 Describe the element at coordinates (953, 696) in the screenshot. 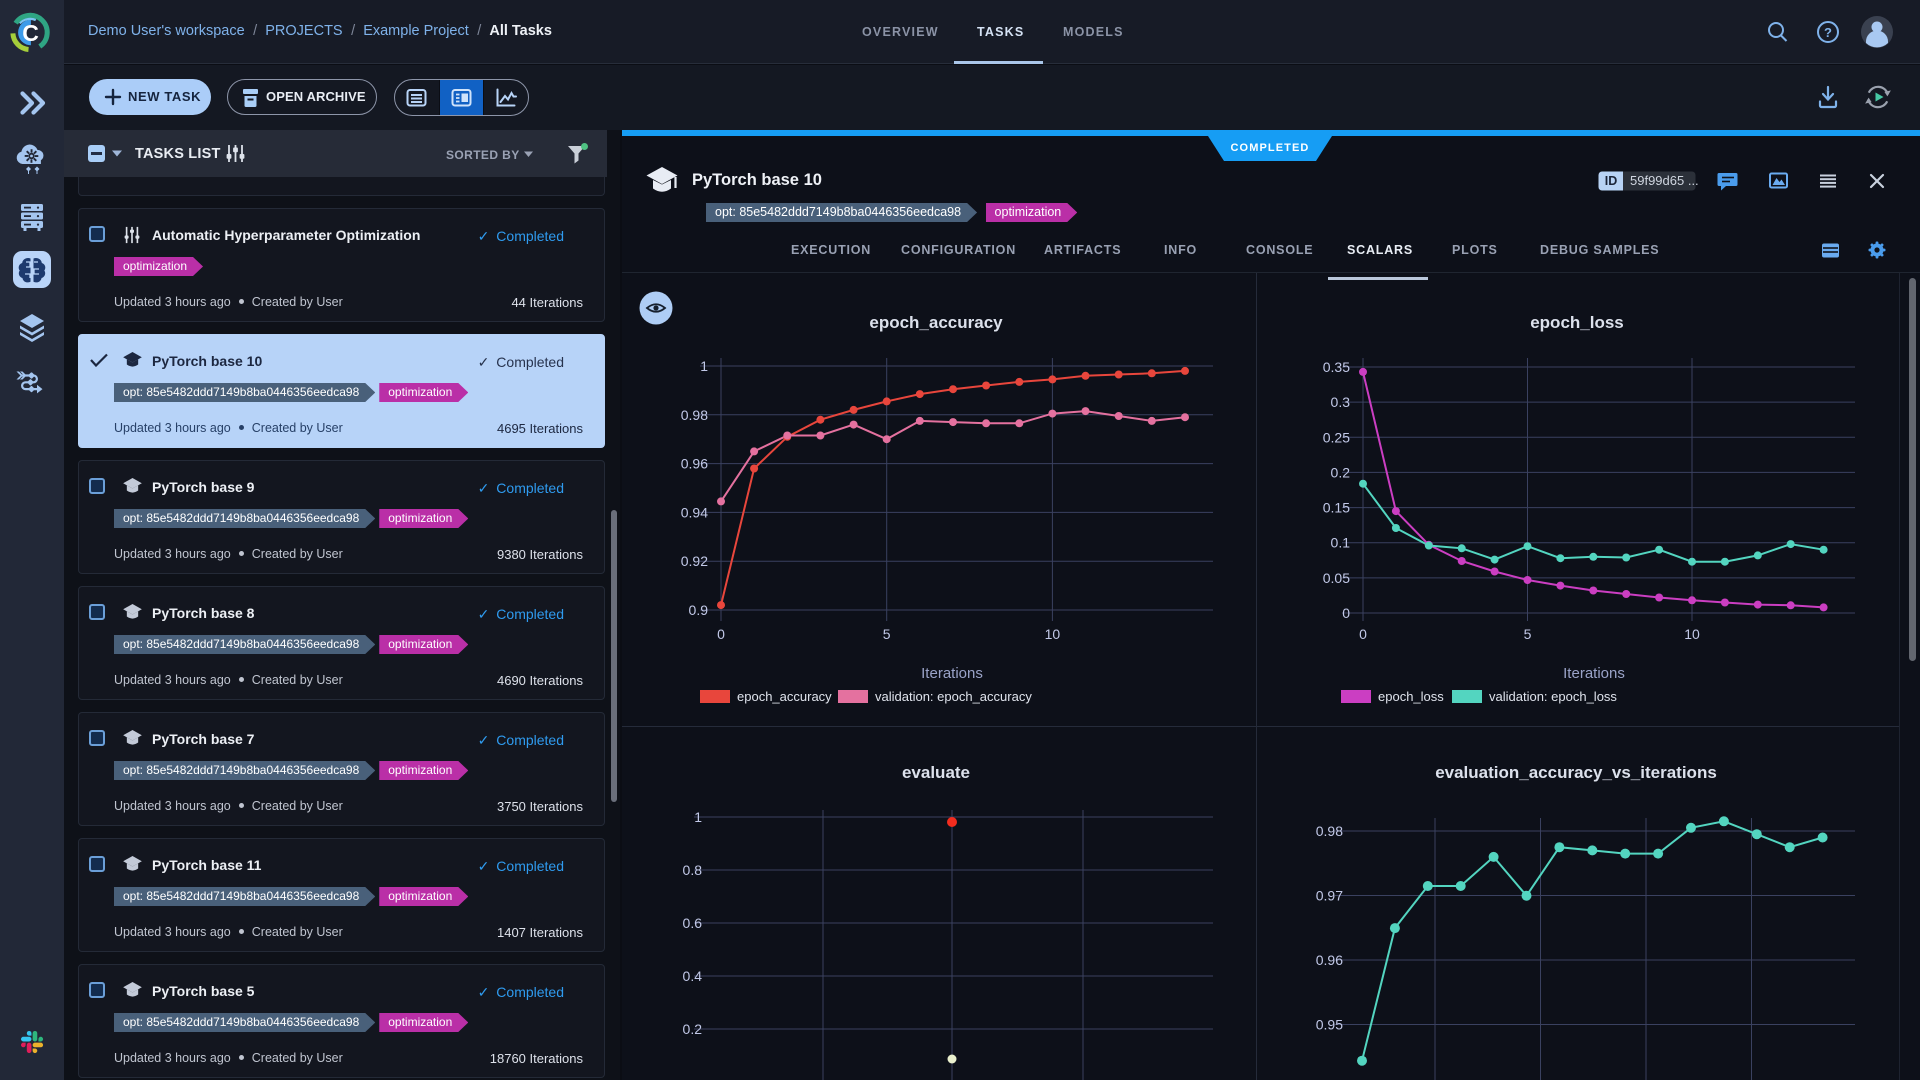

I see `svg-text: validation: epoch_accuracy` at that location.